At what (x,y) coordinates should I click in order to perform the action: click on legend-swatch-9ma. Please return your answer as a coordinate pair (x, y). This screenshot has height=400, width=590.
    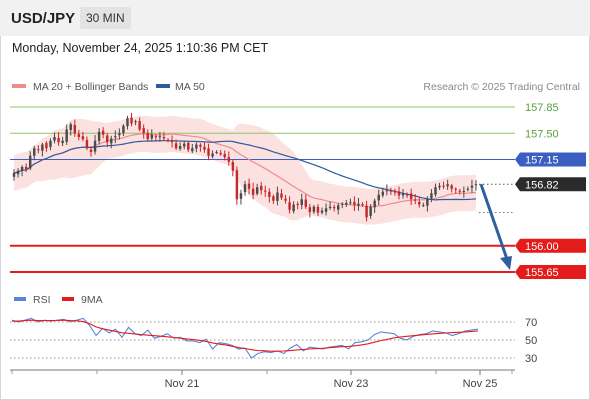
    Looking at the image, I should click on (68, 299).